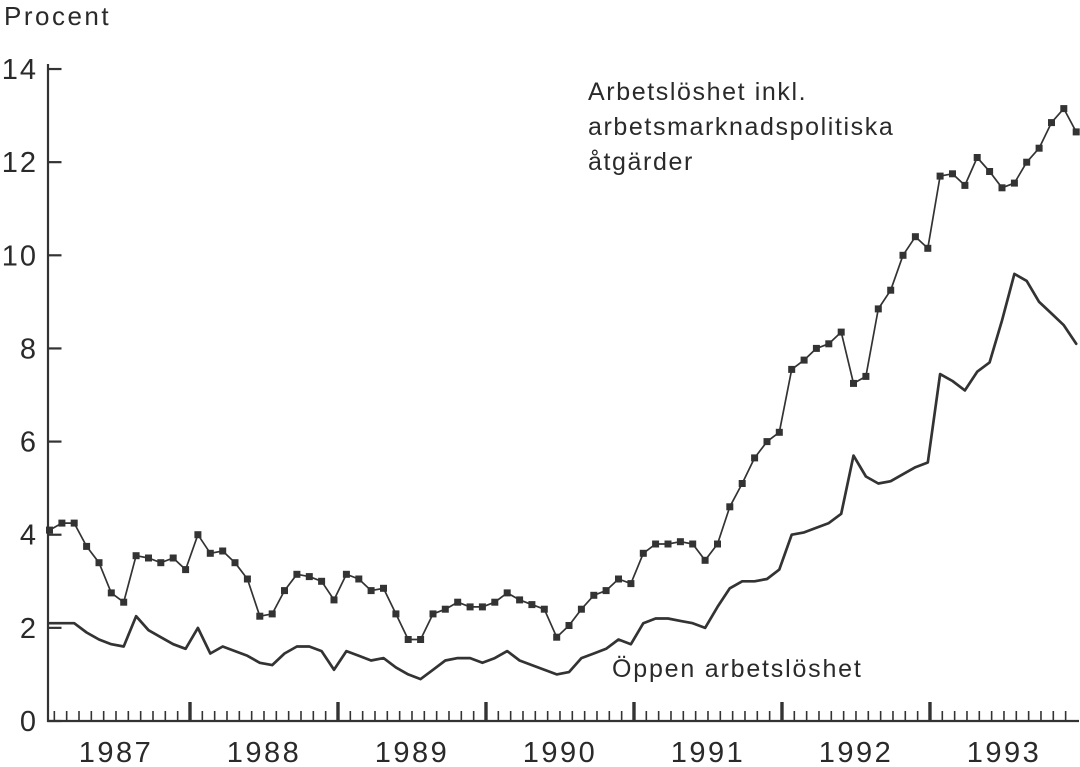  I want to click on y-tick-label: 0, so click(29, 722).